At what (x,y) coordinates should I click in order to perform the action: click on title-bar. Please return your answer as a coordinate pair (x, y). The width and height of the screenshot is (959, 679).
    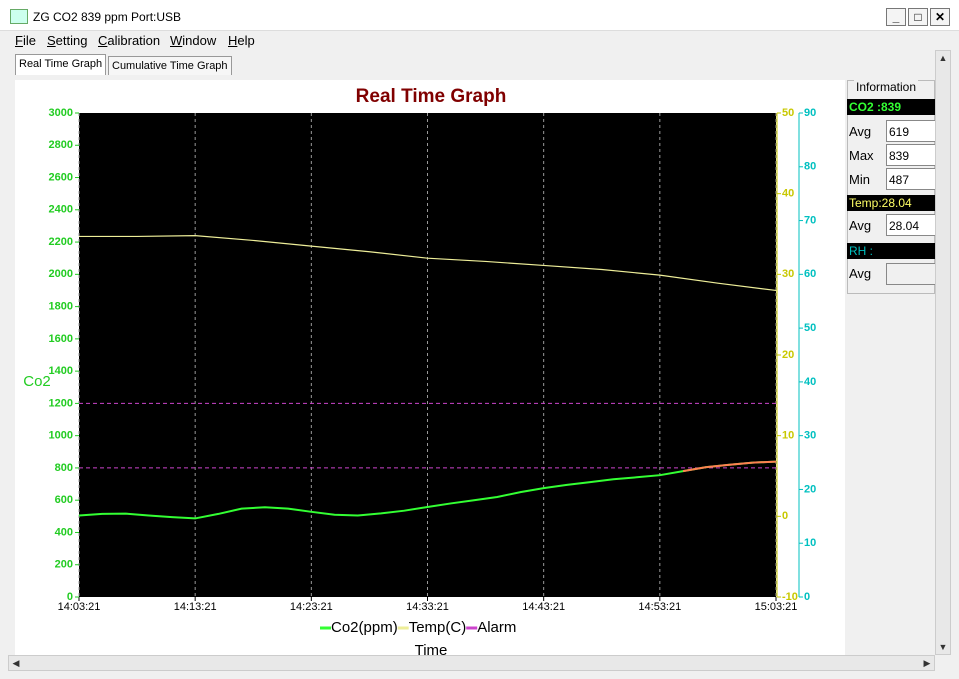
    Looking at the image, I should click on (479, 15).